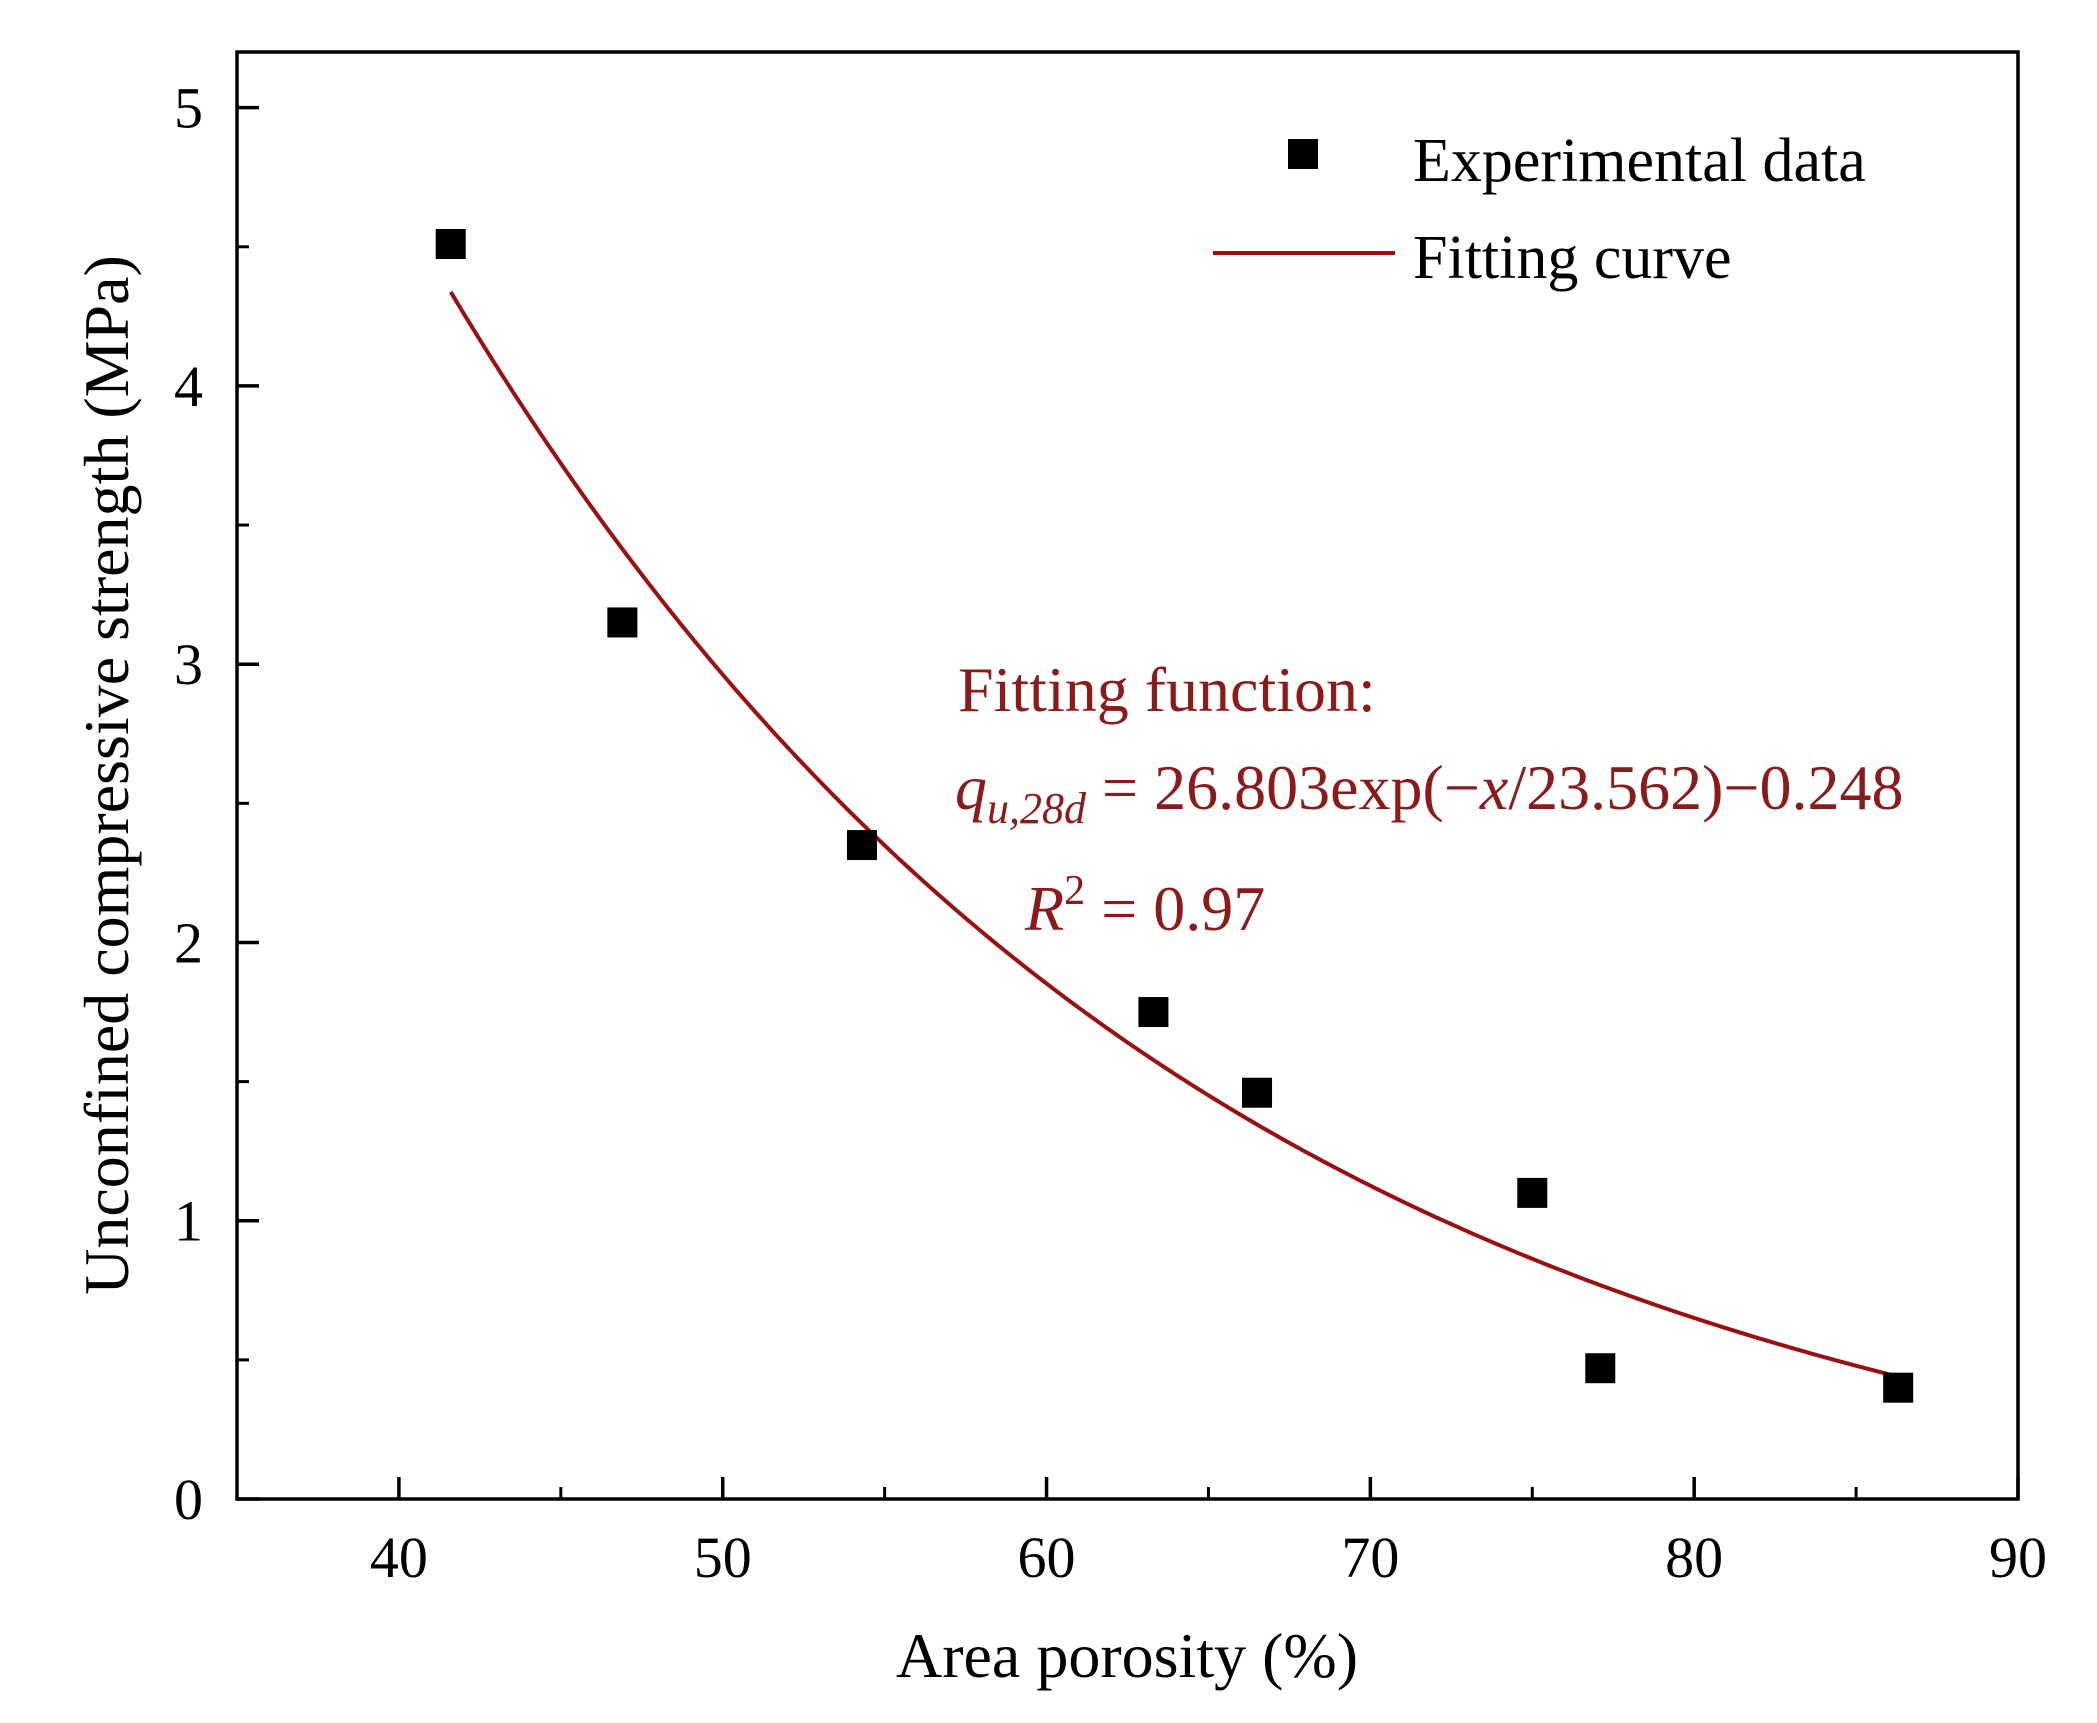 Image resolution: width=2097 pixels, height=1723 pixels. Describe the element at coordinates (399, 1557) in the screenshot. I see `x-tick-label: 40` at that location.